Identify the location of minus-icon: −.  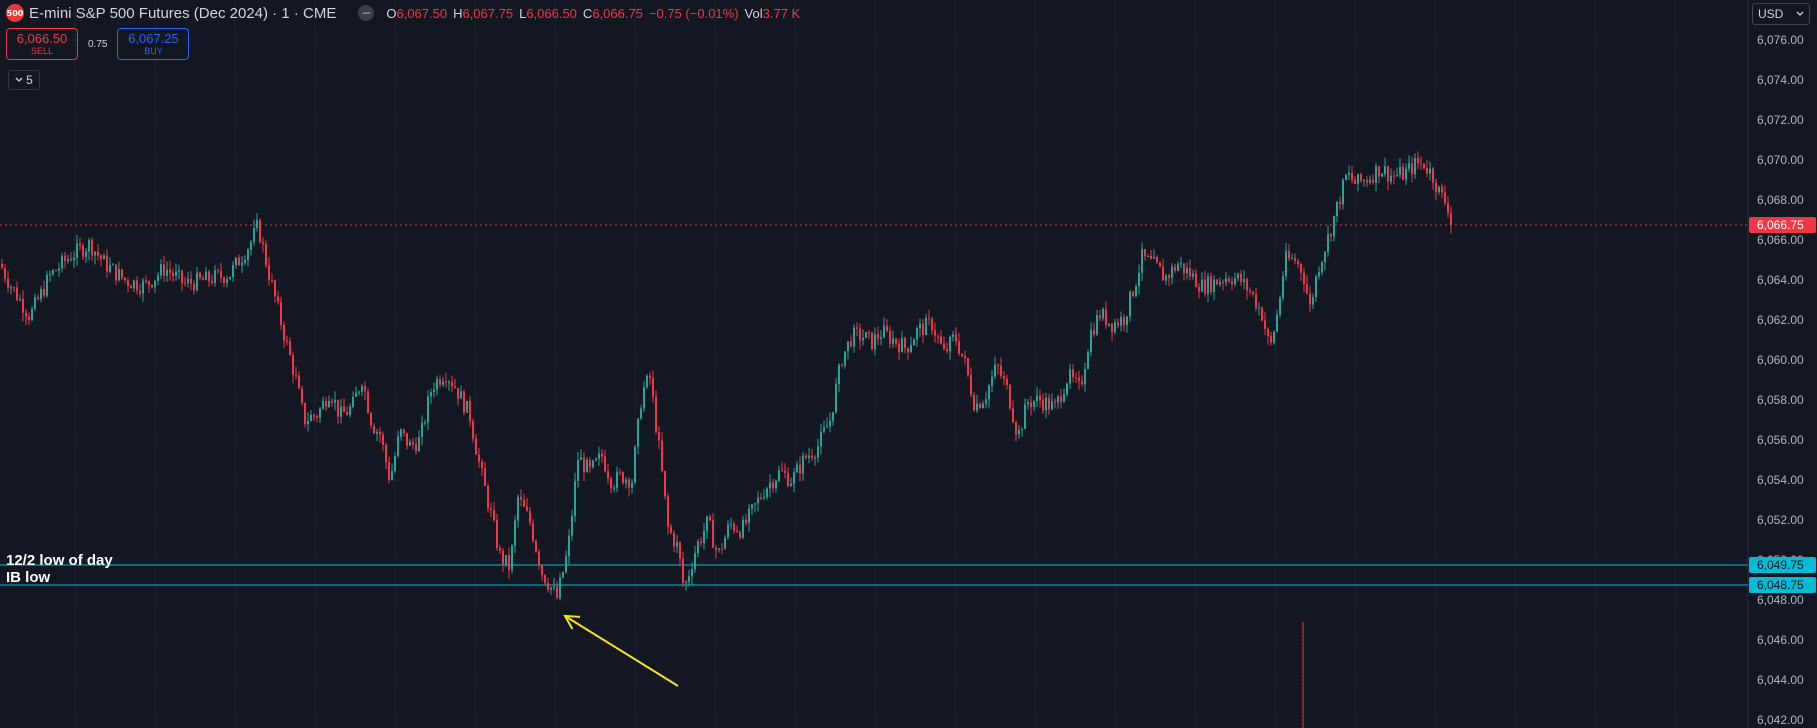
(366, 13).